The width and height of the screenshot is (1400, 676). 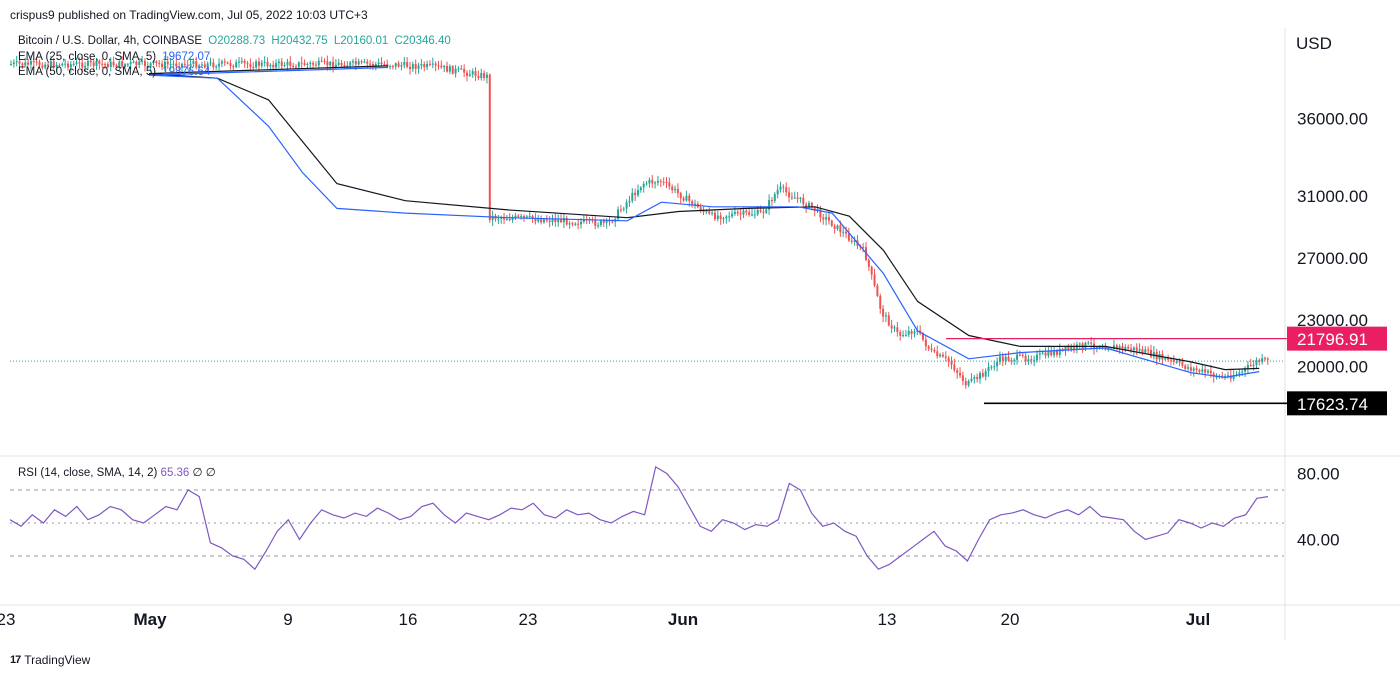 What do you see at coordinates (234, 58) in the screenshot?
I see `ema25-row: EMA (25, close, 0, SMA, 5) 19672.07` at bounding box center [234, 58].